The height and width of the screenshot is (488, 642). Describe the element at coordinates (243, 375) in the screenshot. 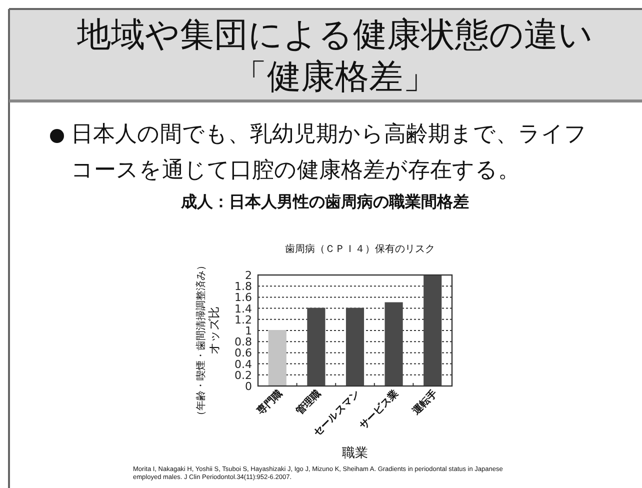

I see `y-tick-label: 0.2` at that location.